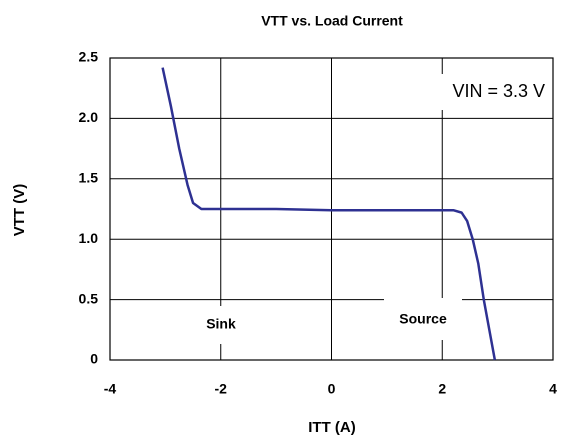 This screenshot has width=563, height=443. What do you see at coordinates (331, 427) in the screenshot?
I see `x-axis-label: ITT (A)` at bounding box center [331, 427].